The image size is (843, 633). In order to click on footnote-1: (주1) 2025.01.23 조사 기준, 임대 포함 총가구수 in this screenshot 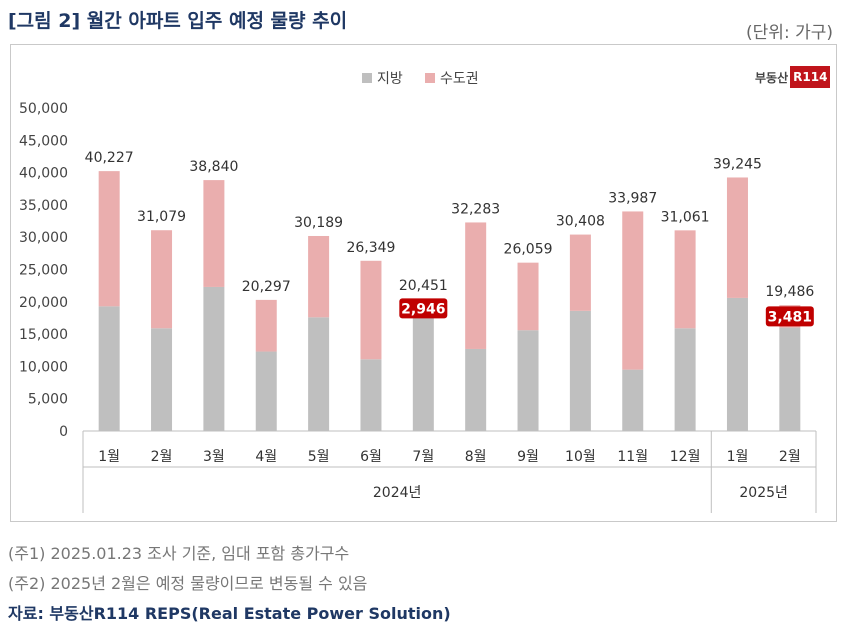, I will do `click(179, 553)`.